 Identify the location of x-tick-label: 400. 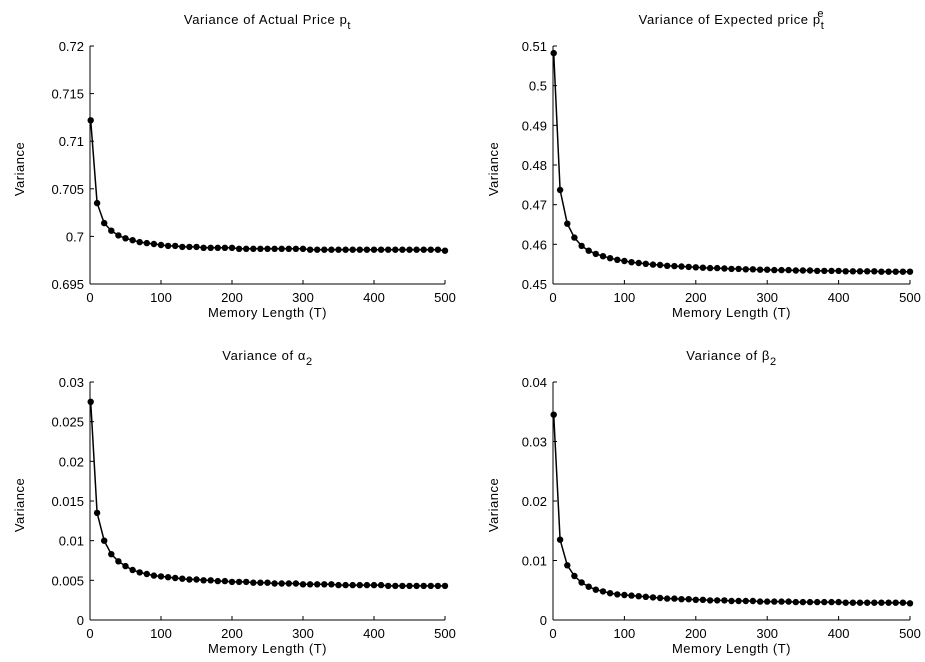
(839, 633).